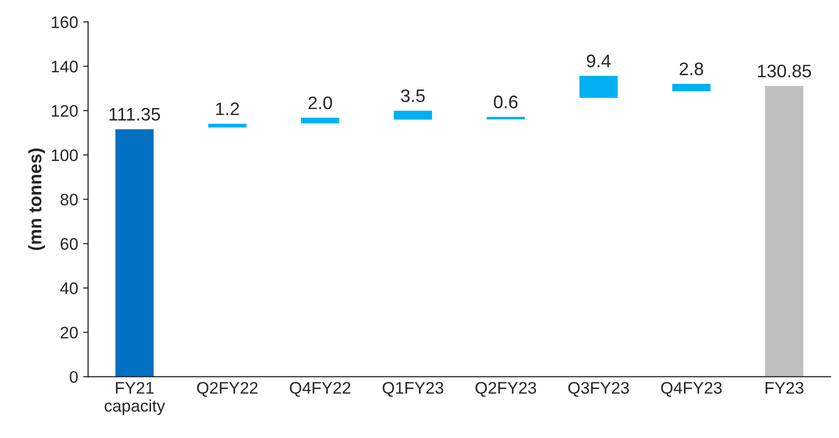 The image size is (839, 438). Describe the element at coordinates (65, 22) in the screenshot. I see `y-tick-label: 160` at that location.